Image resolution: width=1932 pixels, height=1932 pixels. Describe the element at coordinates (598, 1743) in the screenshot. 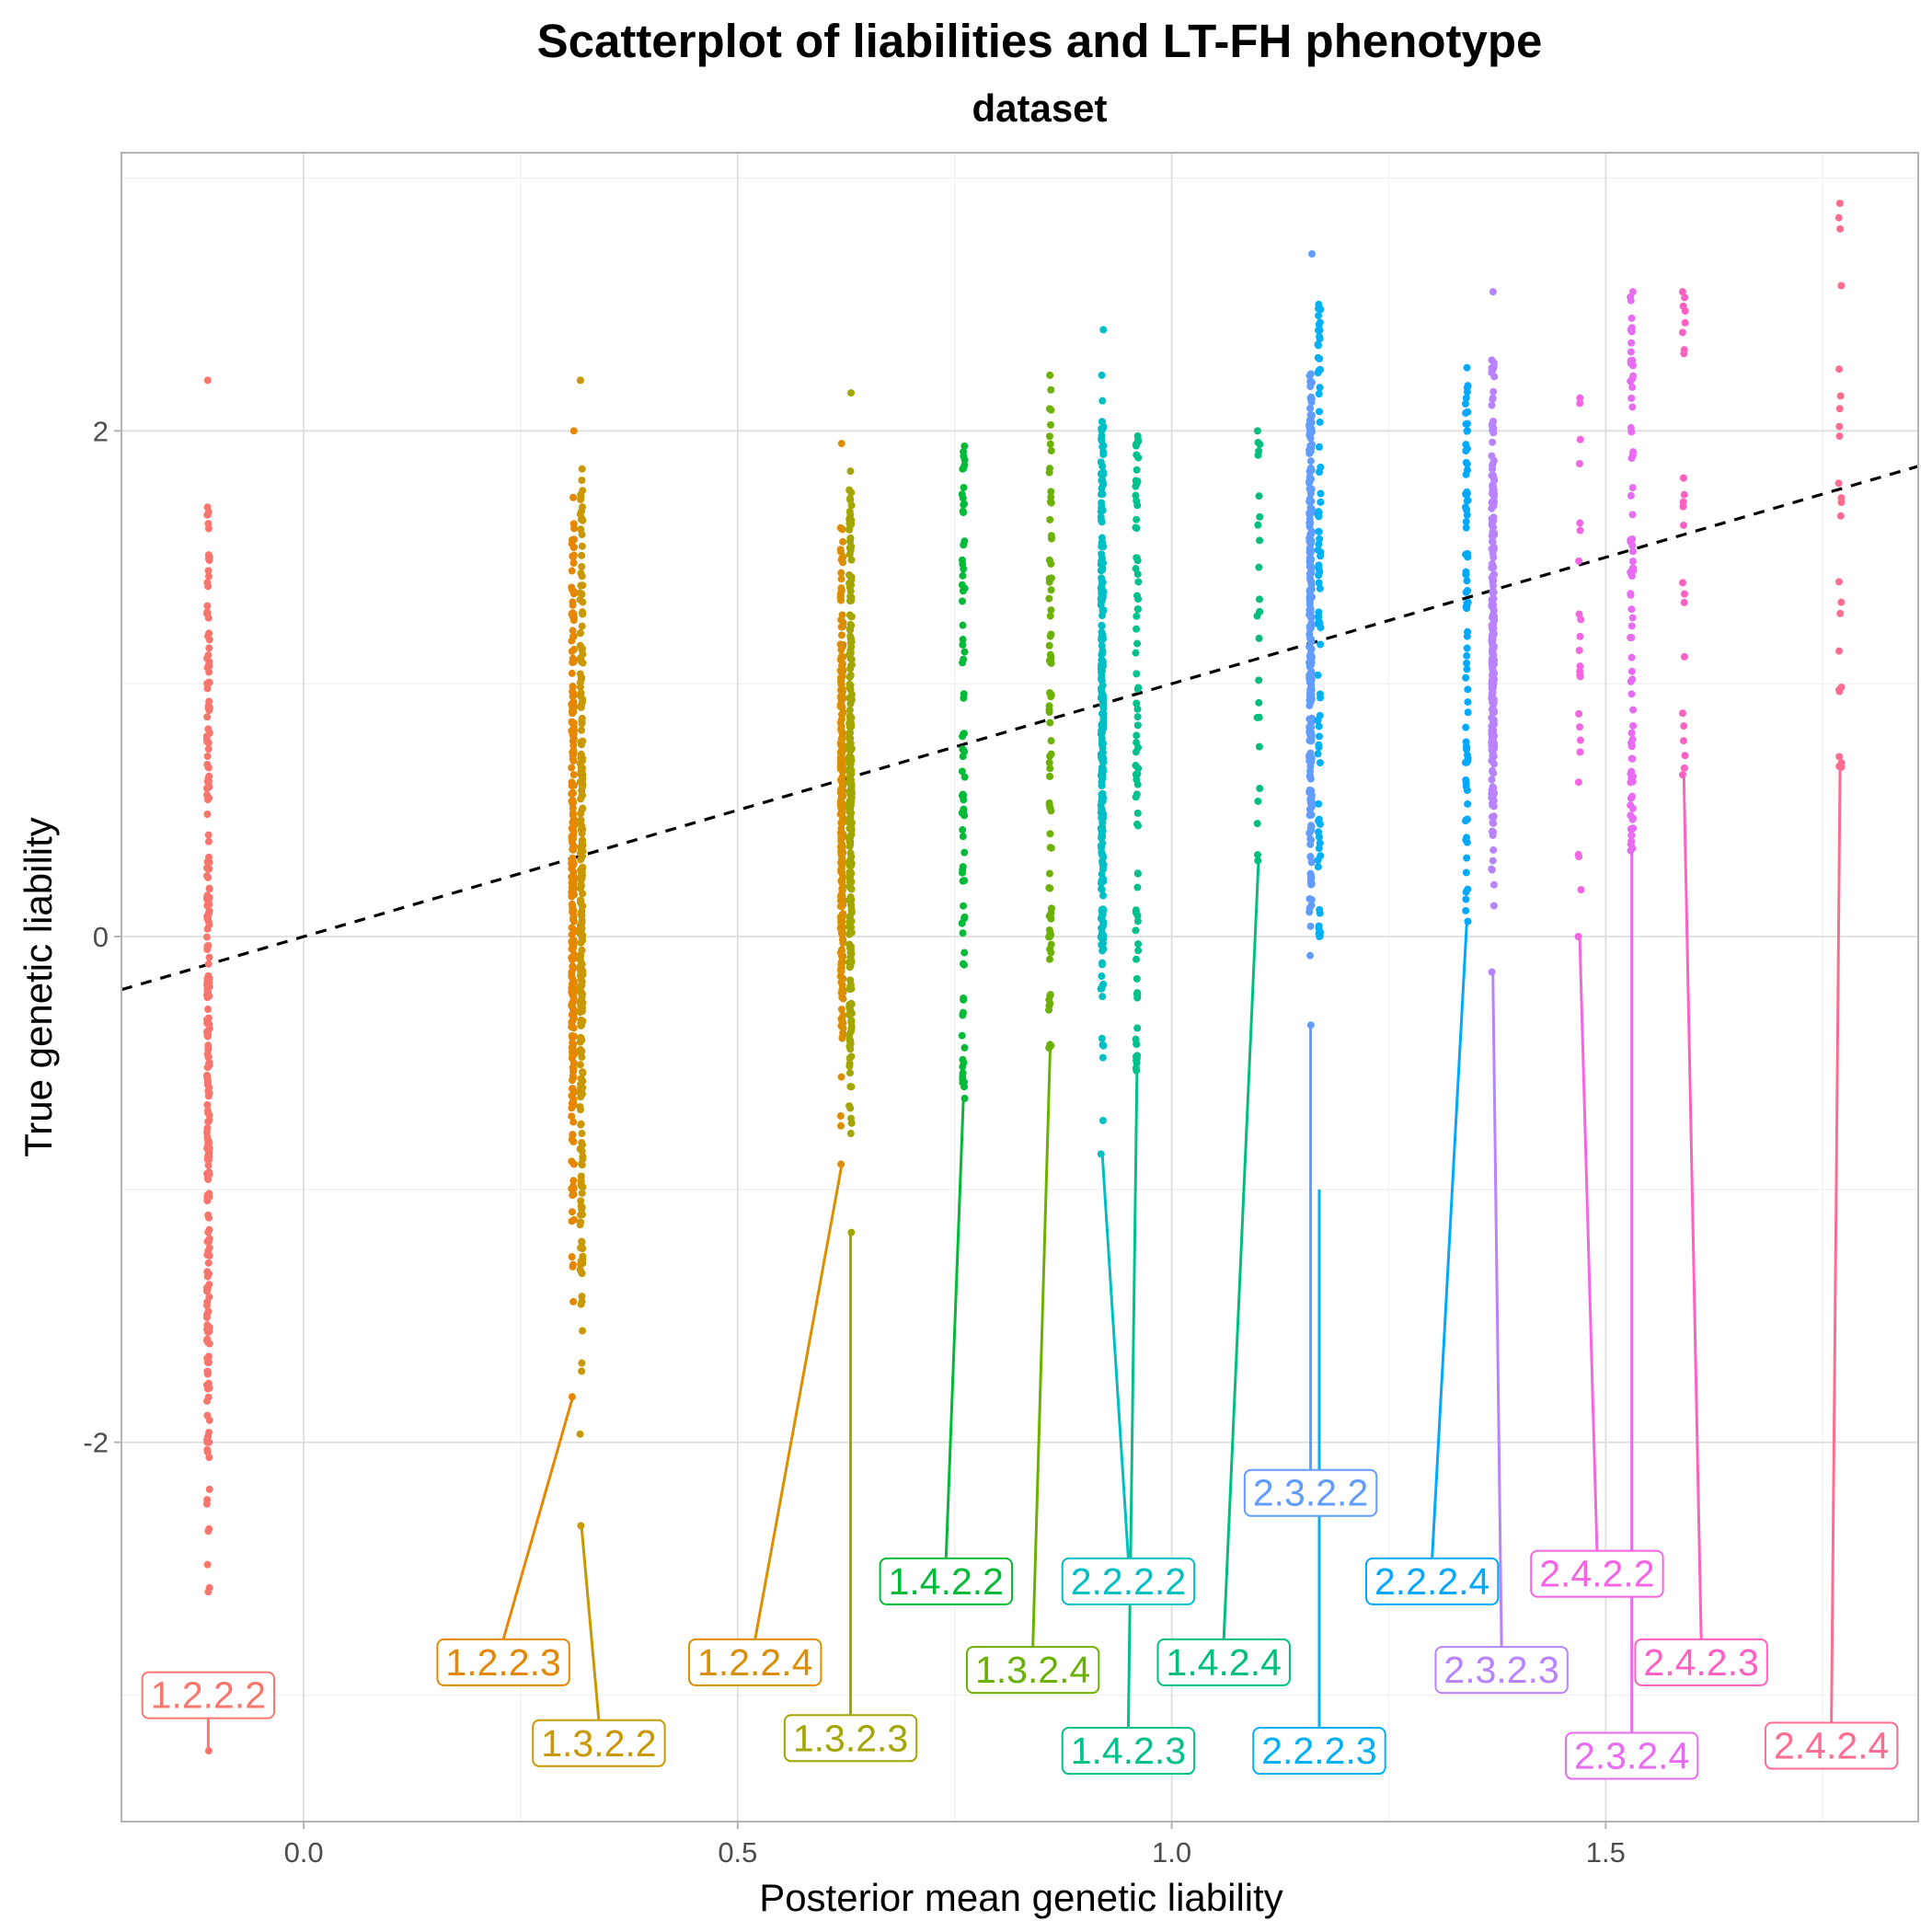

I see `label-text: 1.3.2.2` at that location.